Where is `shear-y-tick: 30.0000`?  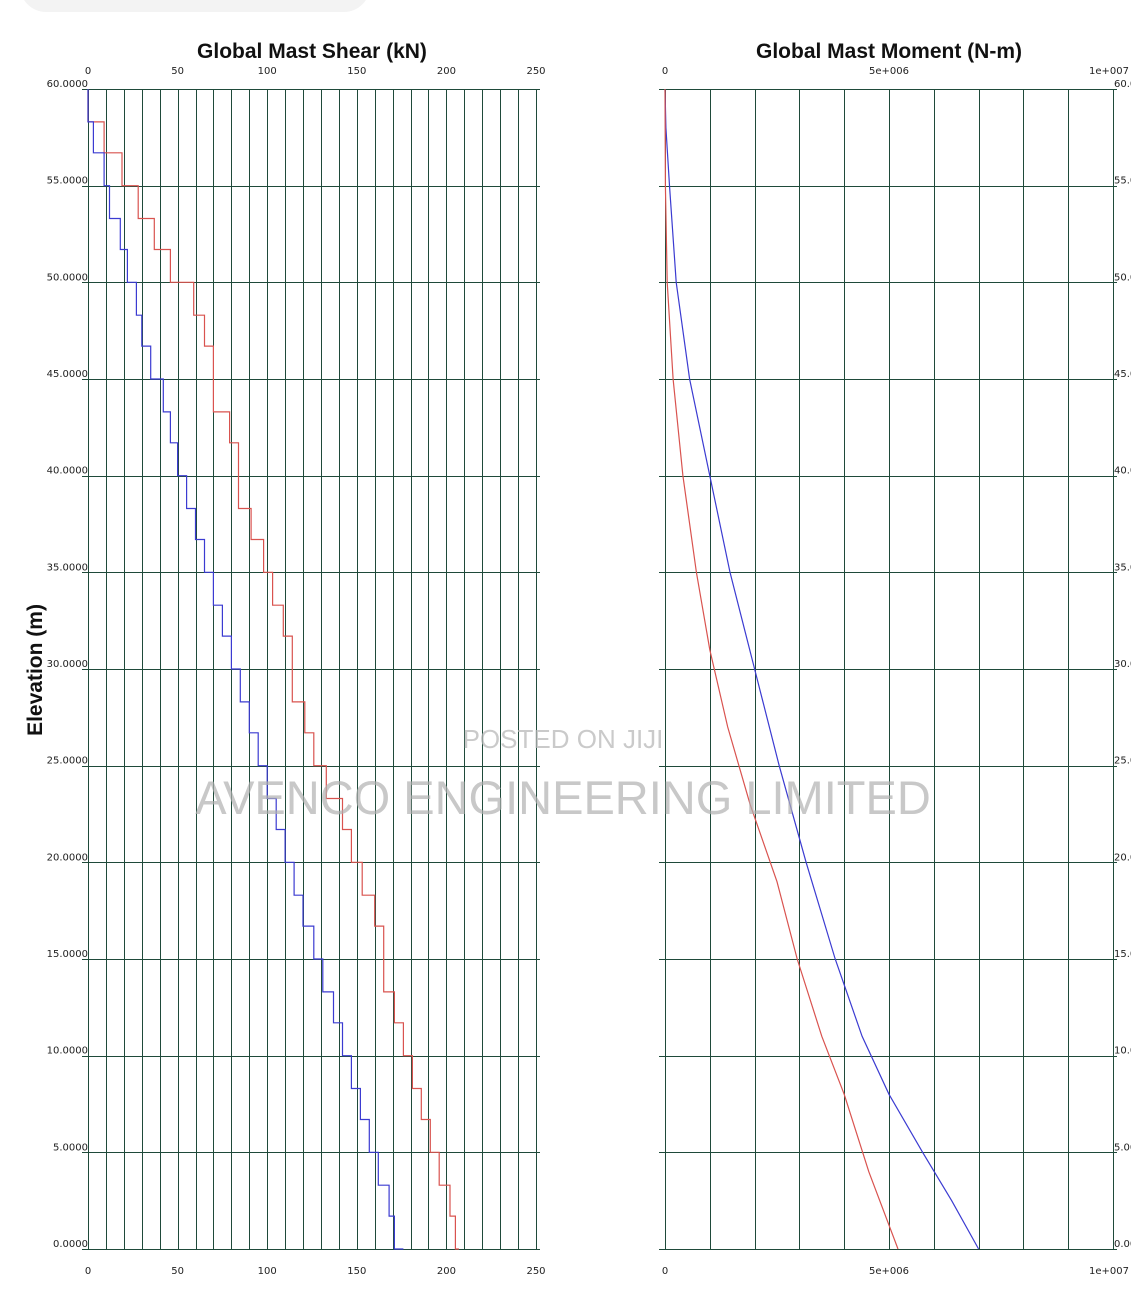 shear-y-tick: 30.0000 is located at coordinates (67, 664).